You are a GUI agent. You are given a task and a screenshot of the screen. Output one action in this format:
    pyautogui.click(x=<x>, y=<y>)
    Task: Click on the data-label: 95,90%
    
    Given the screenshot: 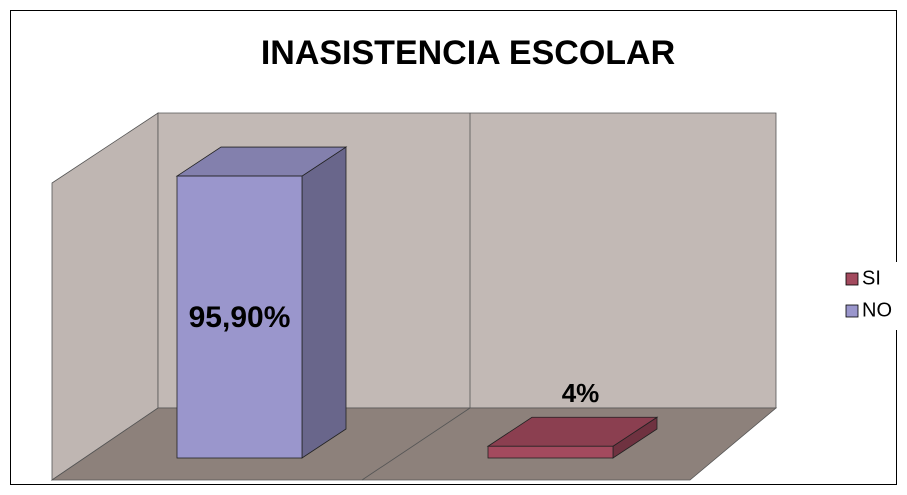 What is the action you would take?
    pyautogui.click(x=240, y=317)
    